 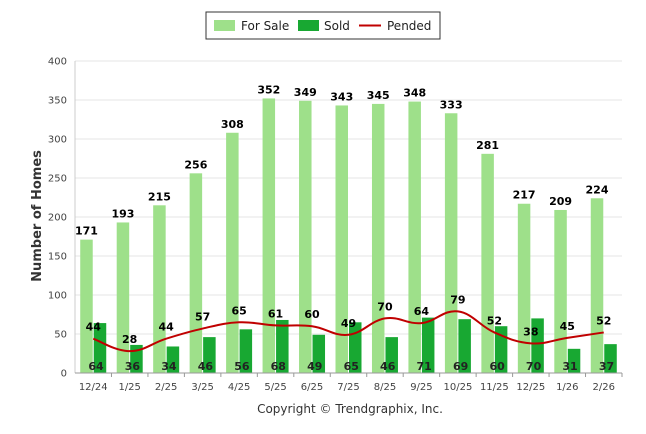 I want to click on label-for-sale: 209, so click(x=560, y=201).